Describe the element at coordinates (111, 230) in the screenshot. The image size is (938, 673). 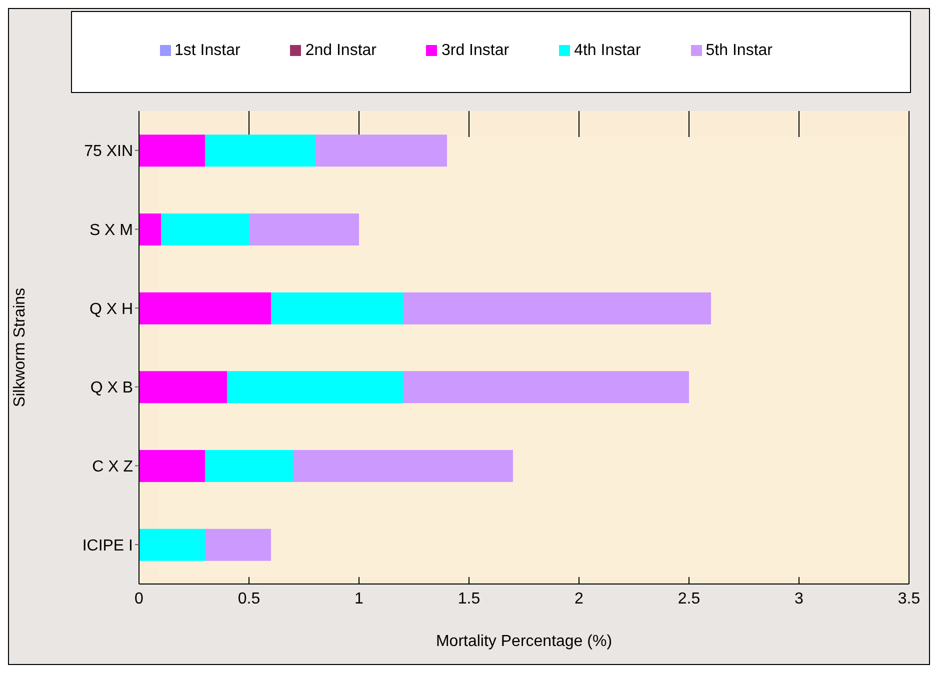
I see `y-tick-label: S X M` at that location.